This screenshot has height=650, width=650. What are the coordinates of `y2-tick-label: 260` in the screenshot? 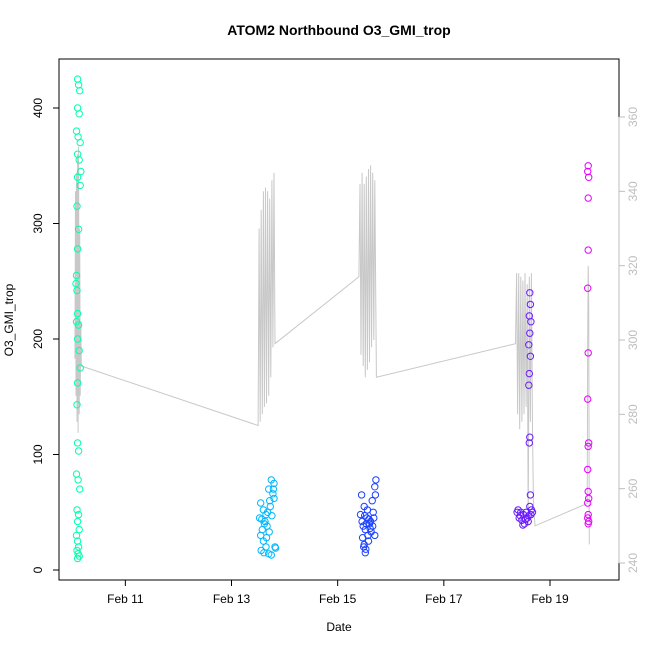 It's located at (633, 488).